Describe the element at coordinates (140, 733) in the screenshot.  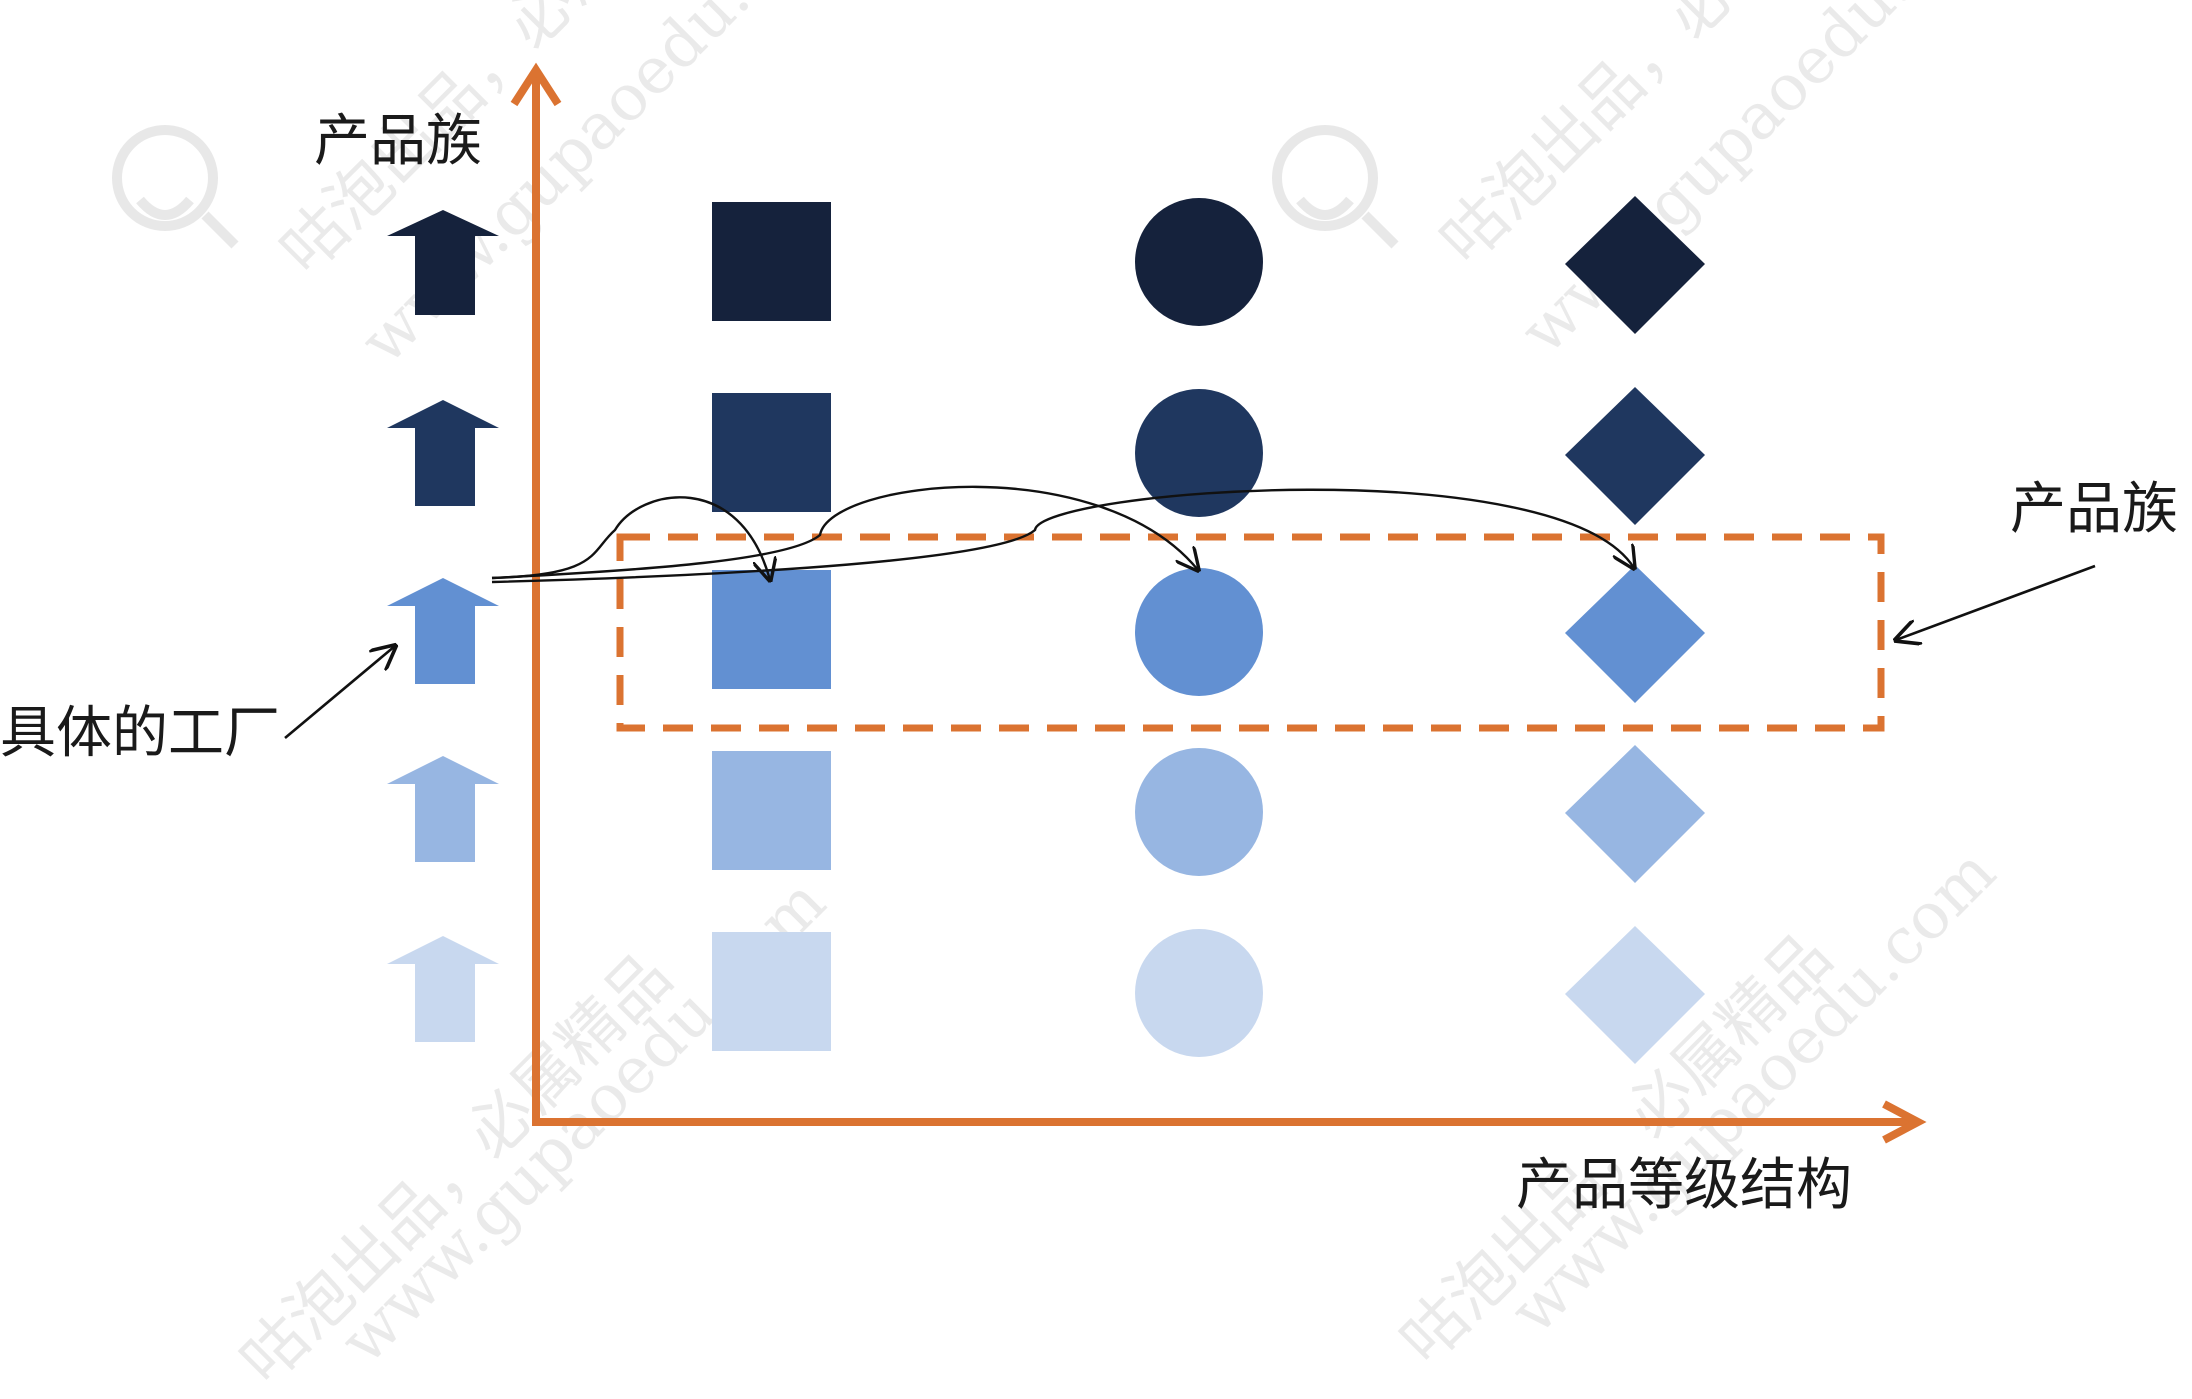
I see `factory-label: 具体的工厂` at that location.